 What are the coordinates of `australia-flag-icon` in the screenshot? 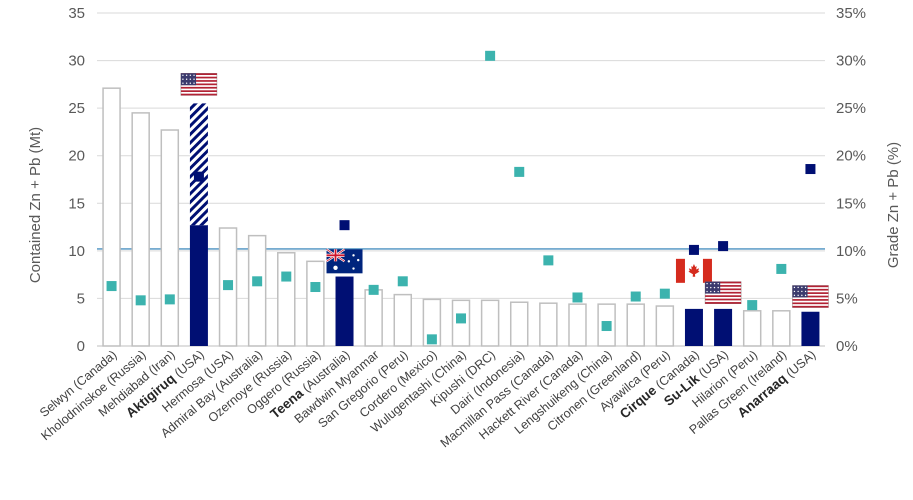 It's located at (344, 261).